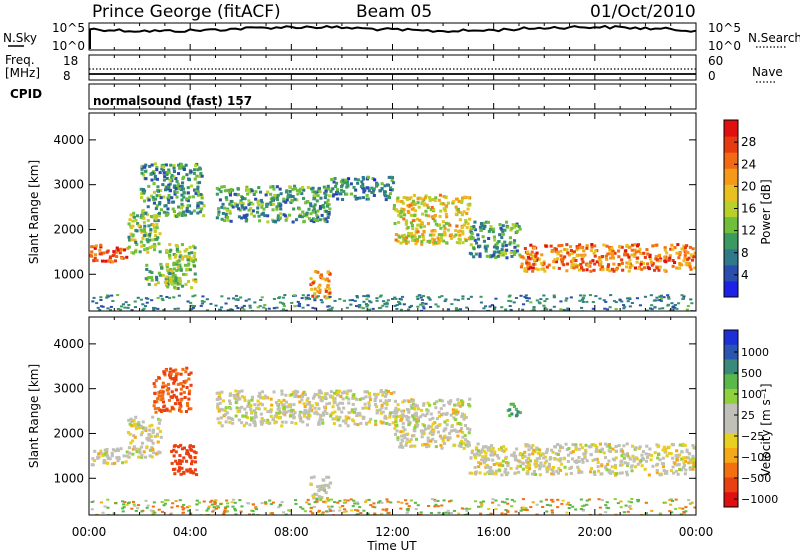 This screenshot has height=558, width=800. I want to click on x-tick-label: 08:00, so click(291, 532).